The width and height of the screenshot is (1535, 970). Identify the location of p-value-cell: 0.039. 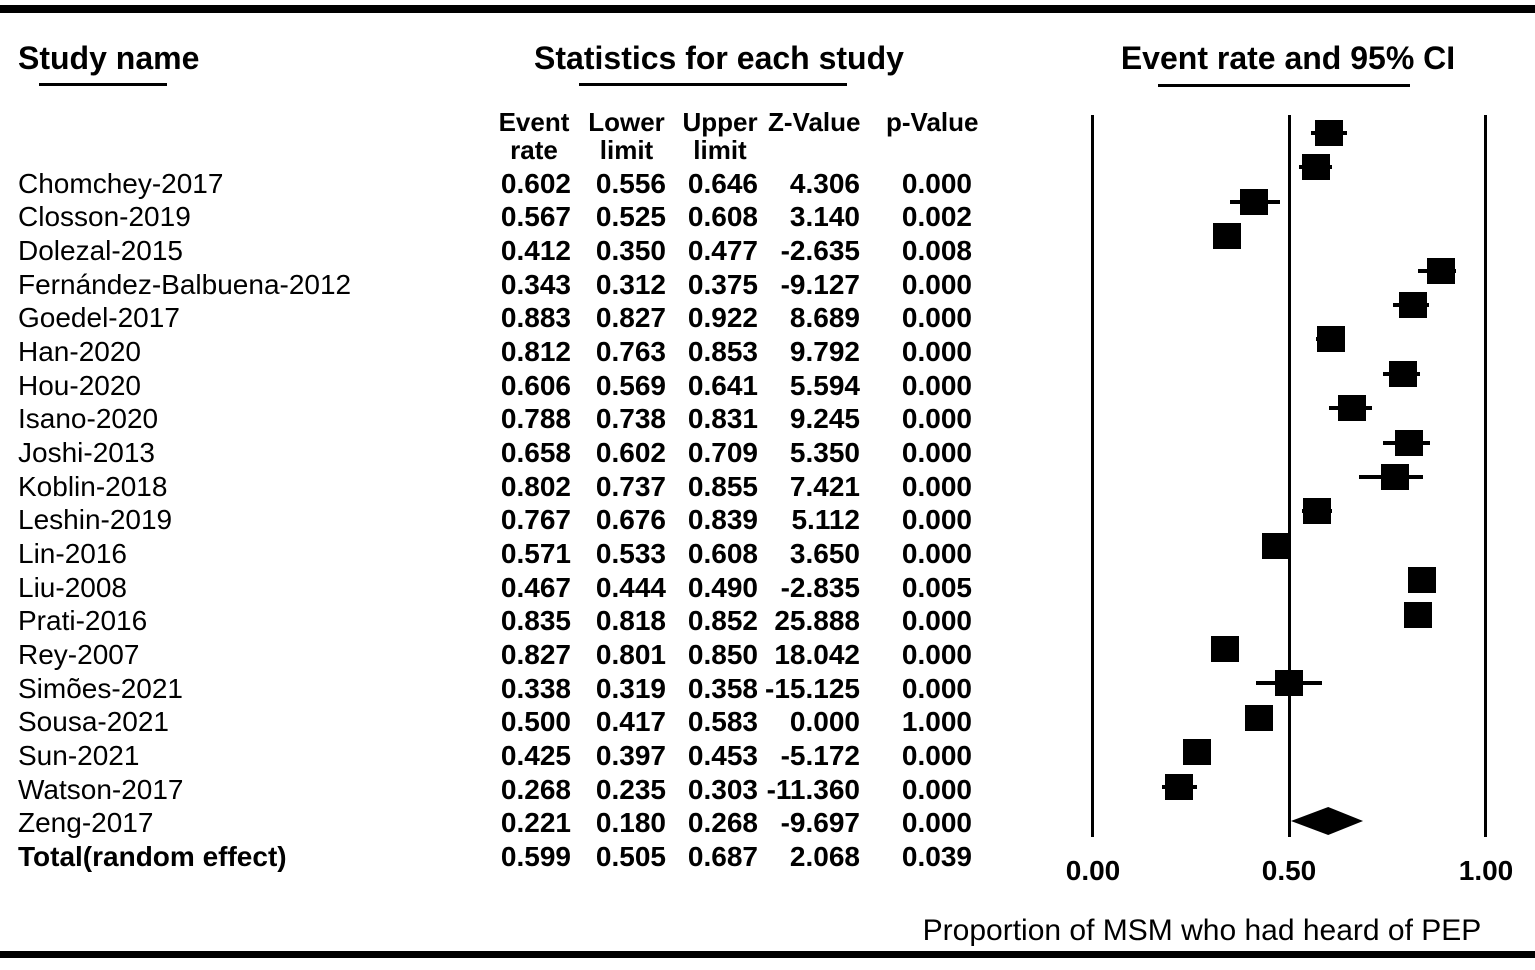
(936, 856).